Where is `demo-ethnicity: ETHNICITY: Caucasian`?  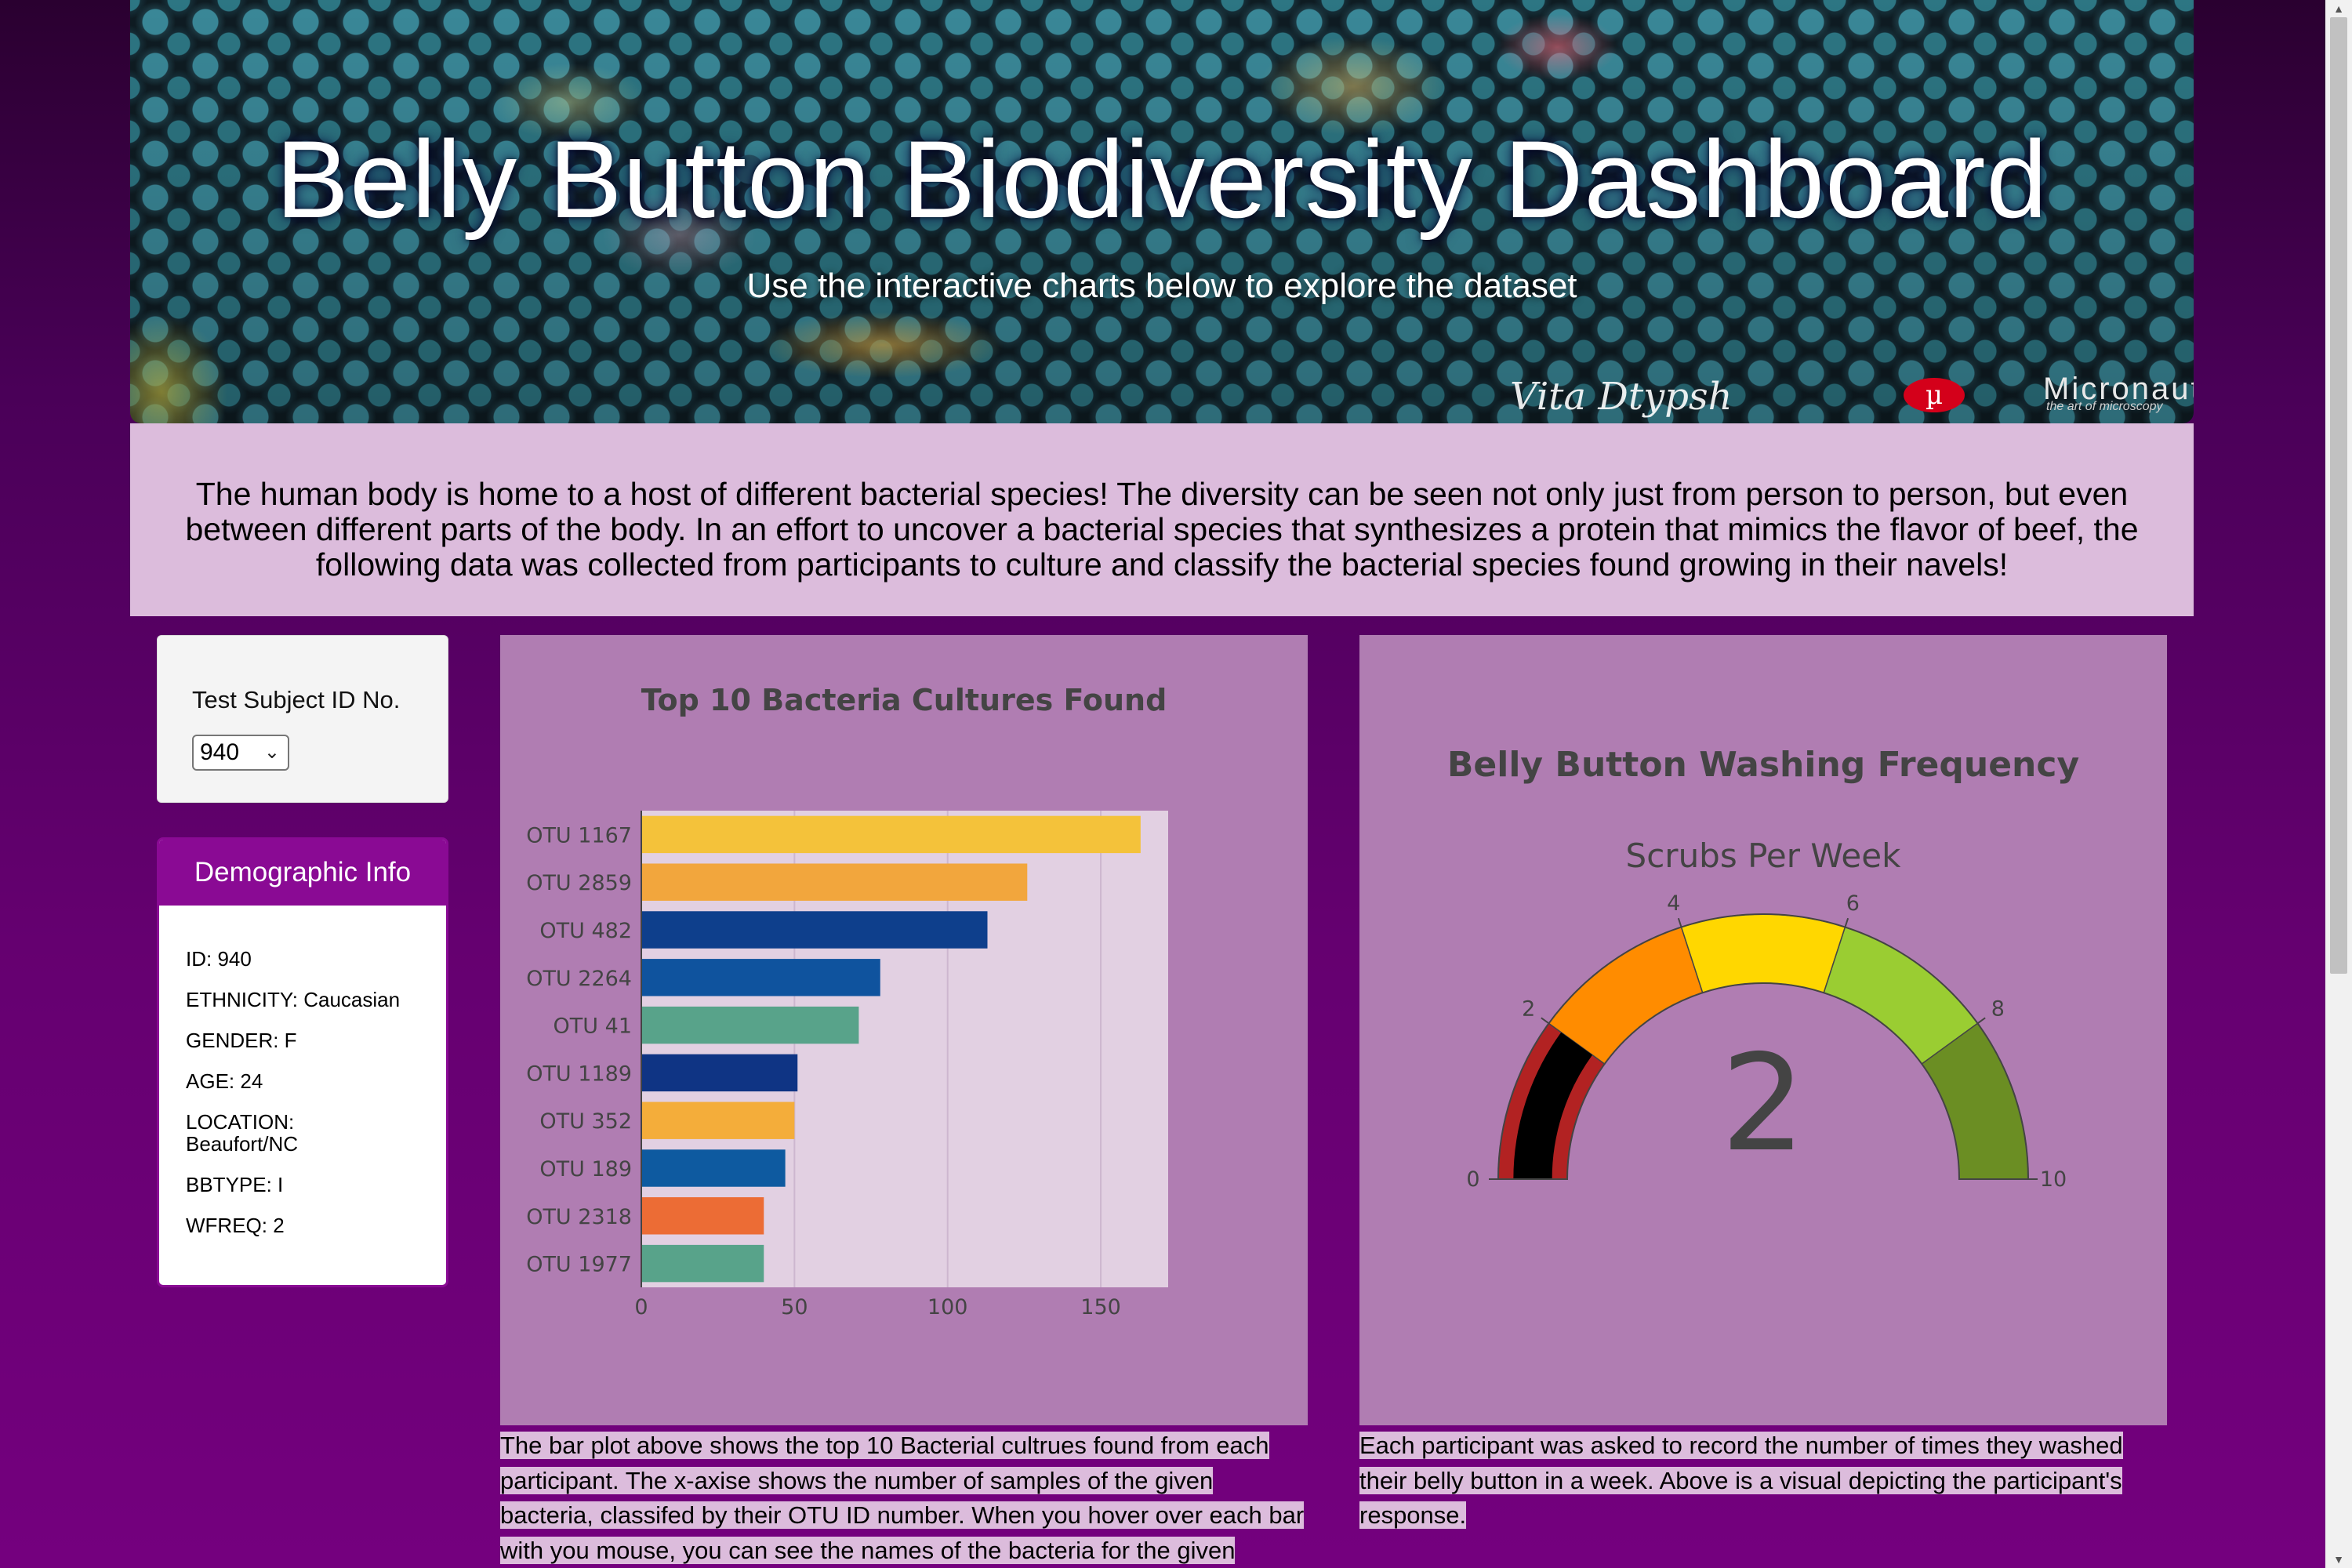
demo-ethnicity: ETHNICITY: Caucasian is located at coordinates (293, 999).